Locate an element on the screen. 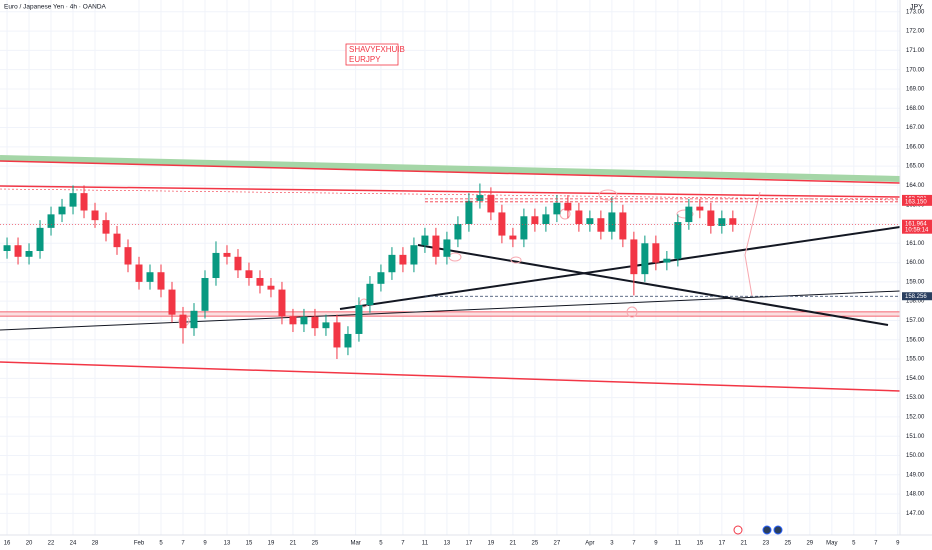 The image size is (932, 550). x-tick-label: 9 is located at coordinates (656, 544).